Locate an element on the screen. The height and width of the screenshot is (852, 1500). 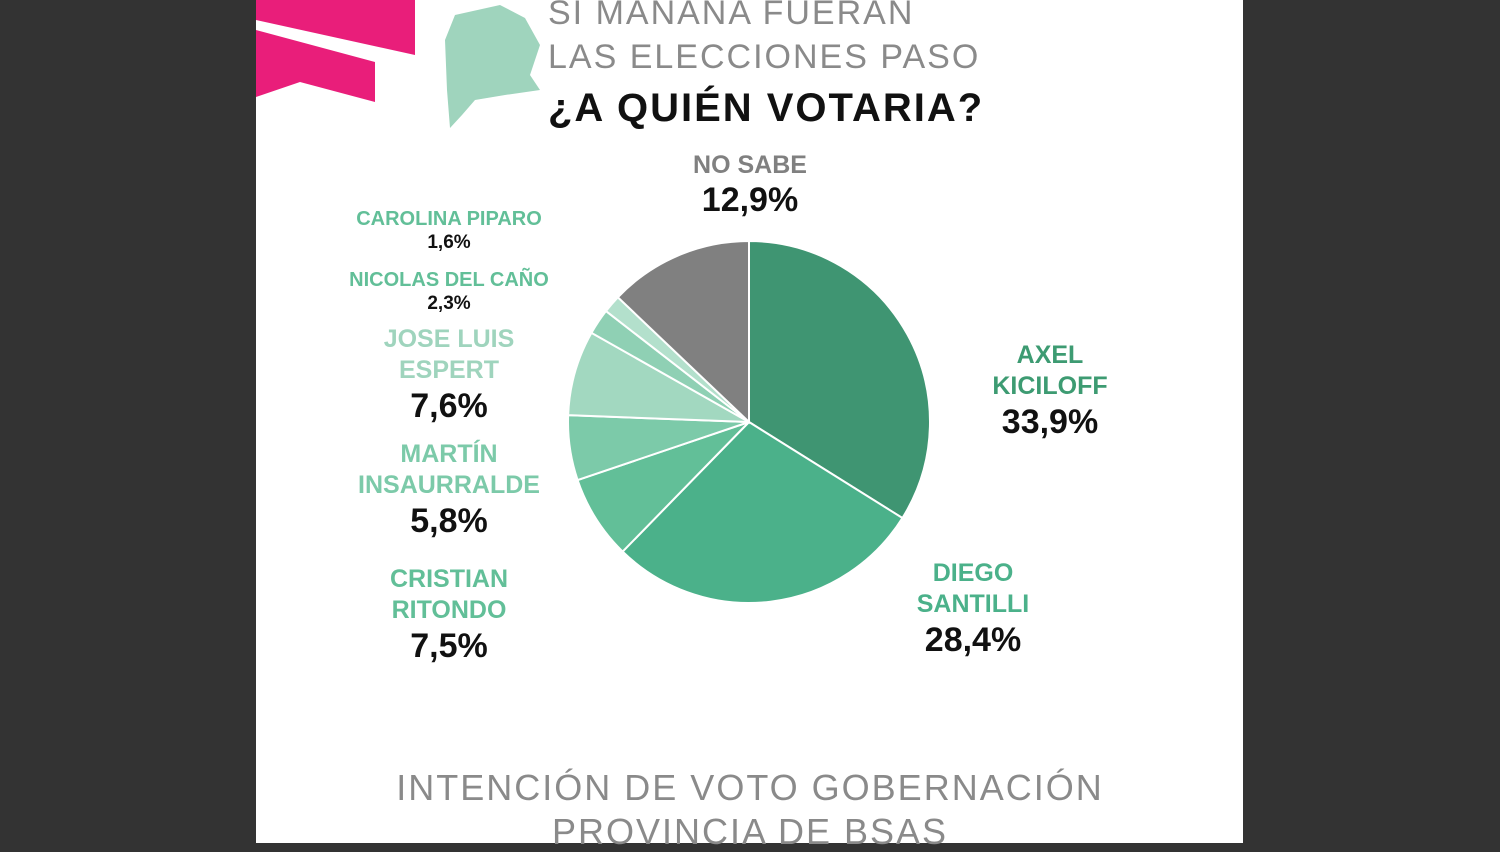
category-label: JOSE LUIS ESPERT is located at coordinates (449, 355).